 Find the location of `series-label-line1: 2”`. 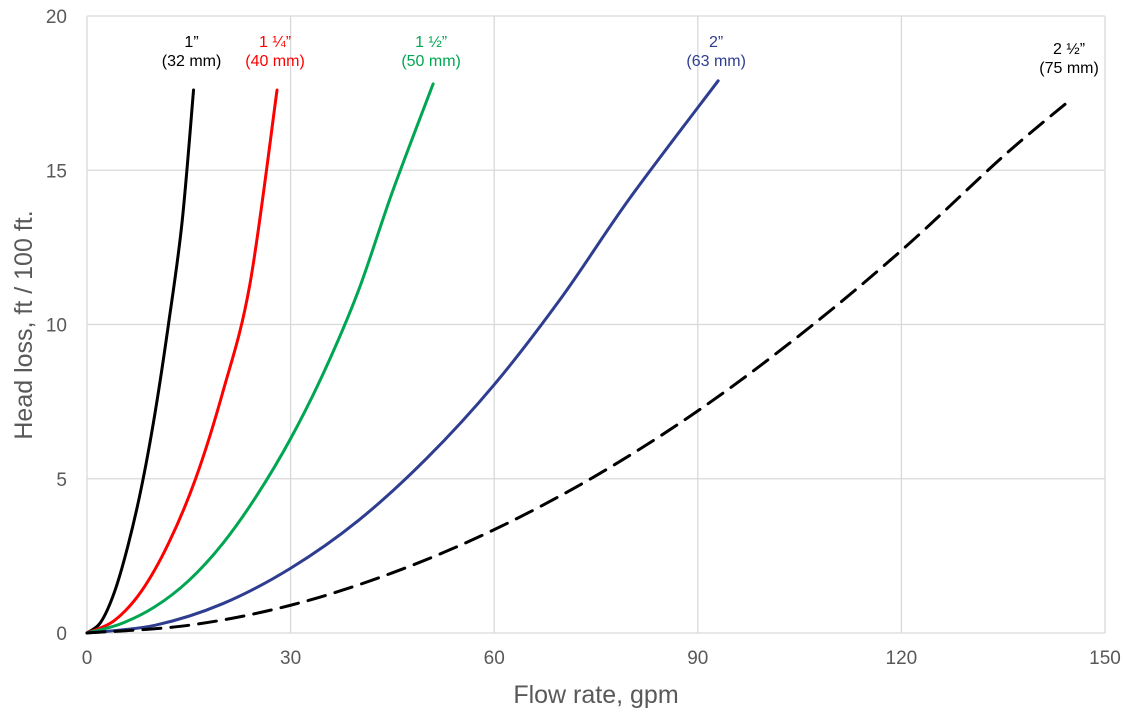

series-label-line1: 2” is located at coordinates (716, 42).